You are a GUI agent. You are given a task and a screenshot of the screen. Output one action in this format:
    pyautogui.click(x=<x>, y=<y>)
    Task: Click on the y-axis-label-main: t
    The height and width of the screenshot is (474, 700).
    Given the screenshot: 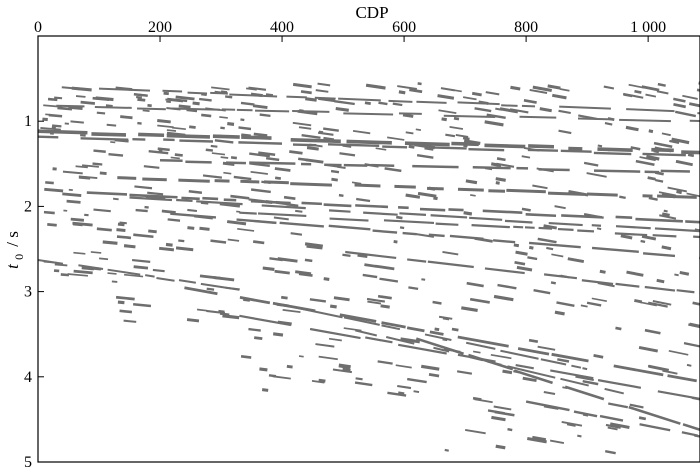 What is the action you would take?
    pyautogui.click(x=12, y=266)
    